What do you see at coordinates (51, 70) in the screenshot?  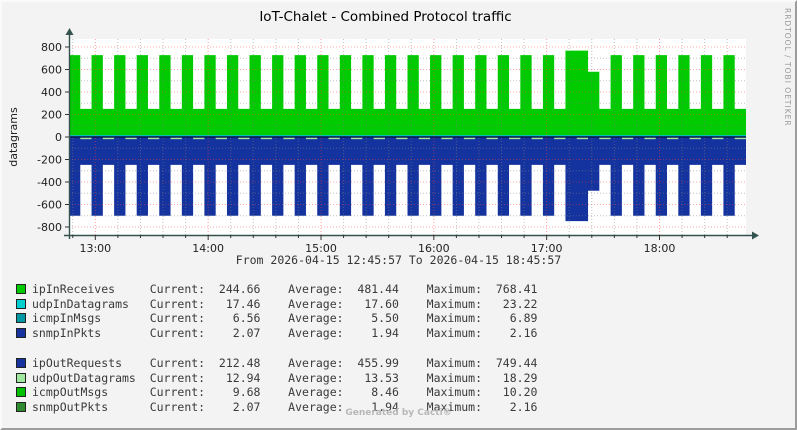 I see `y-tick-label: 600` at bounding box center [51, 70].